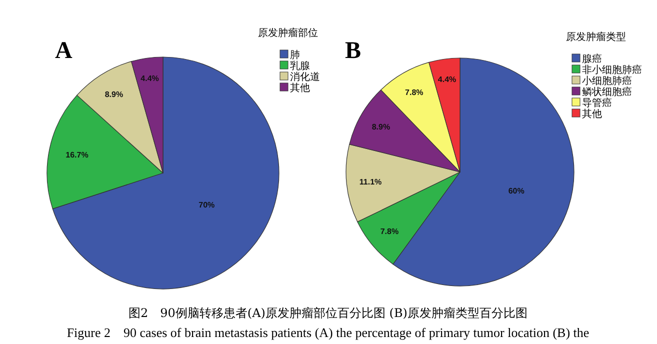 This screenshot has width=657, height=344. What do you see at coordinates (370, 181) in the screenshot?
I see `data-label: 11.1%` at bounding box center [370, 181].